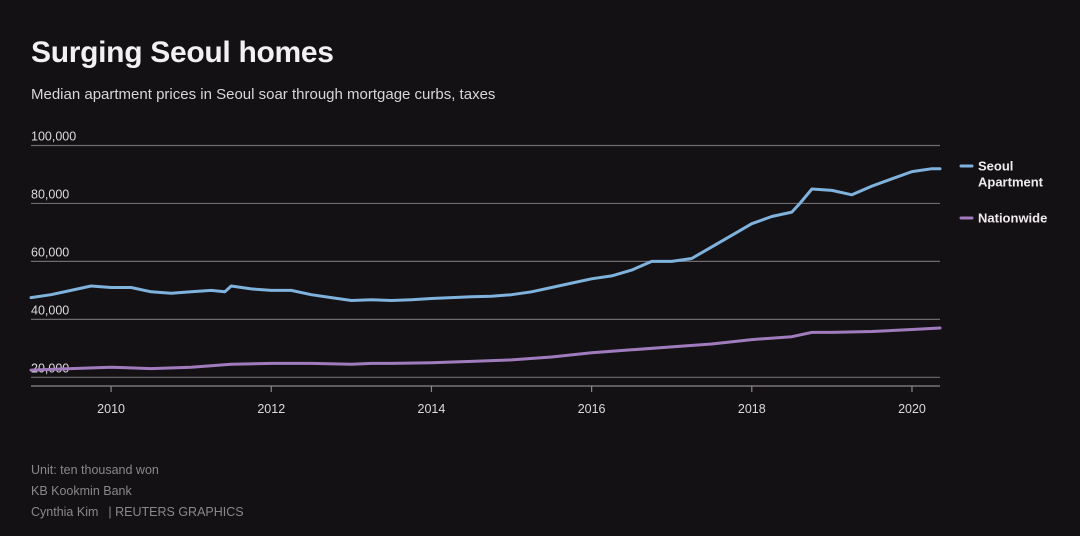 Image resolution: width=1080 pixels, height=536 pixels. I want to click on x-tick-label: 2014, so click(432, 409).